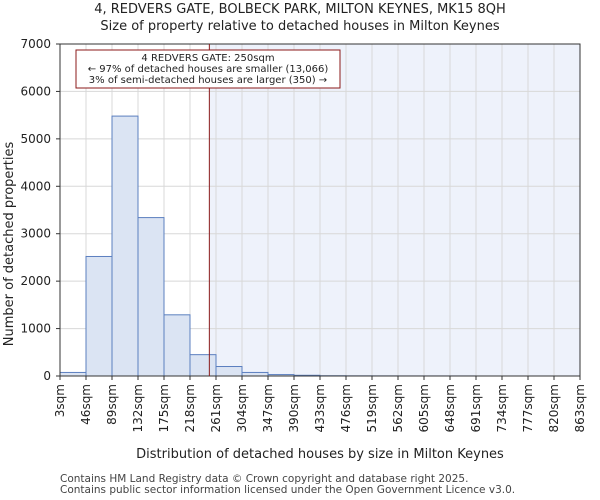 The height and width of the screenshot is (500, 600). Describe the element at coordinates (35, 44) in the screenshot. I see `y-tick-label: 7000` at that location.